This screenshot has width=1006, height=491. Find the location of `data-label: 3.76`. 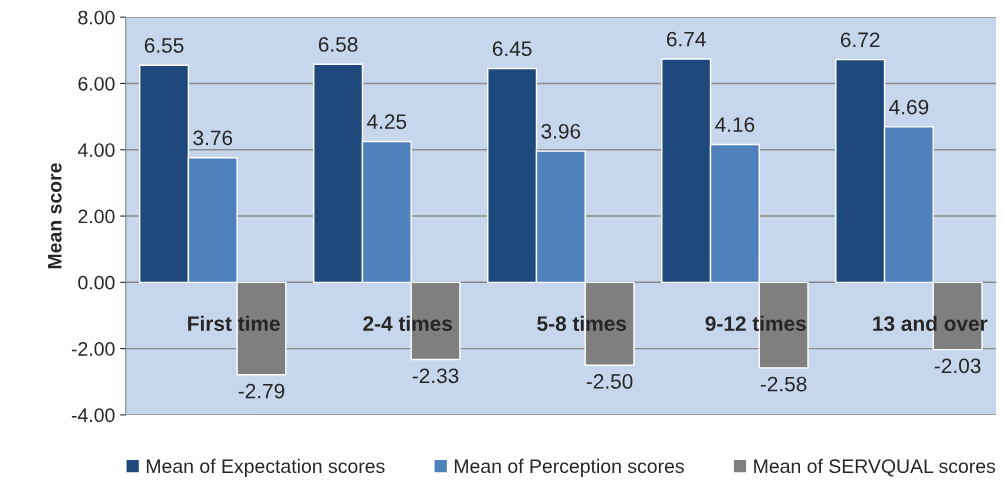

data-label: 3.76 is located at coordinates (213, 138).